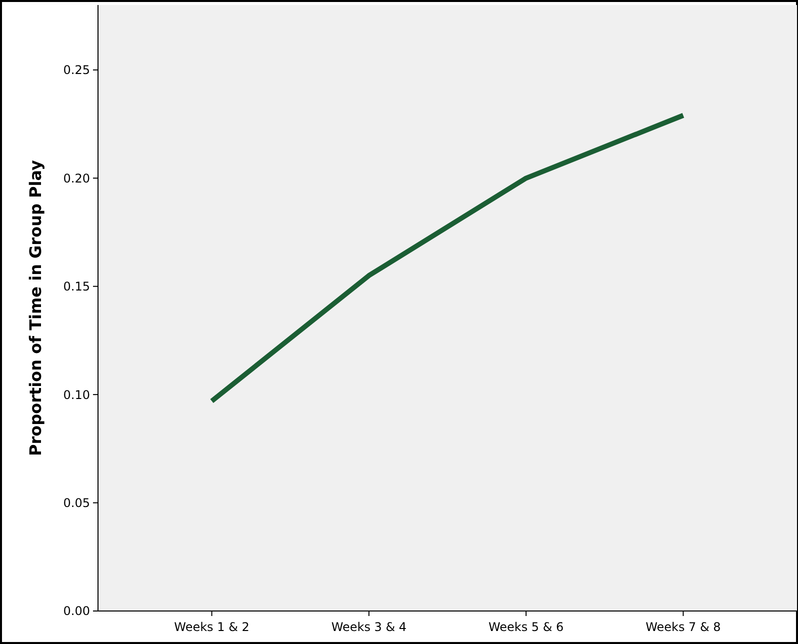  What do you see at coordinates (76, 503) in the screenshot?
I see `y-tick-label: 0.05` at bounding box center [76, 503].